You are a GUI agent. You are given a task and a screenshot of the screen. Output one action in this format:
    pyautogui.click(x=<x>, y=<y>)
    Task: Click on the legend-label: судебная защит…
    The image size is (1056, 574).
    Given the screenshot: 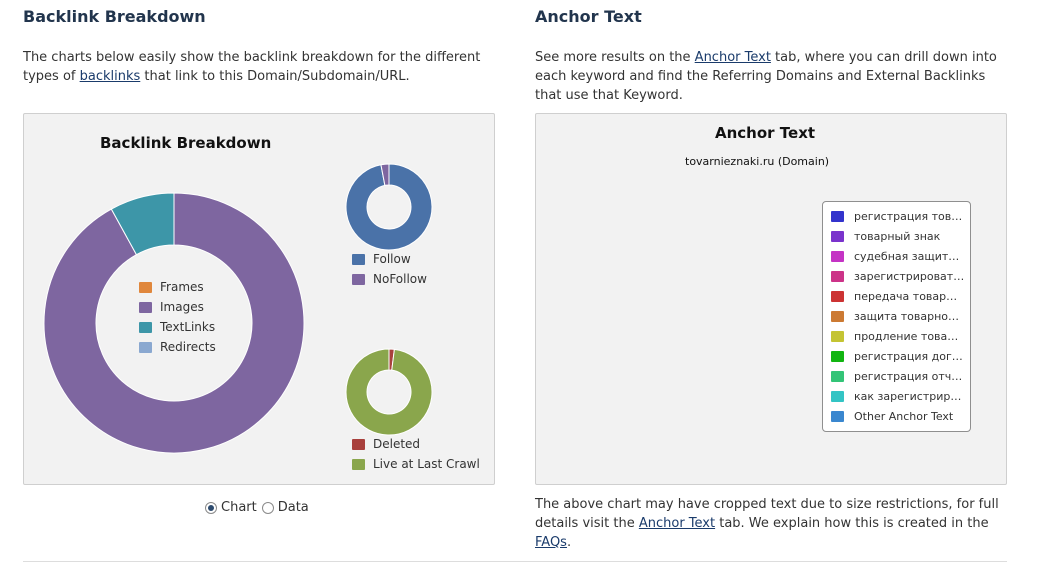 What is the action you would take?
    pyautogui.click(x=907, y=256)
    